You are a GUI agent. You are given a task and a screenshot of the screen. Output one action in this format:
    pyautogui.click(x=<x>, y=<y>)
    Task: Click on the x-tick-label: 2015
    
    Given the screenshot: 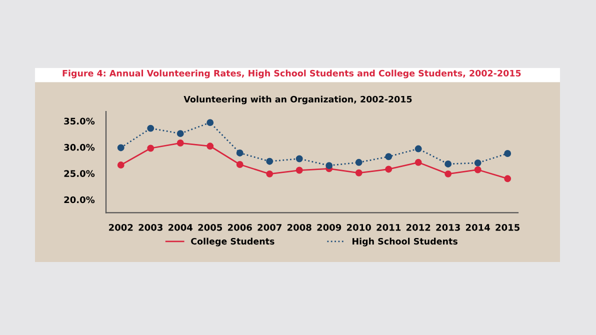 What is the action you would take?
    pyautogui.click(x=508, y=227)
    